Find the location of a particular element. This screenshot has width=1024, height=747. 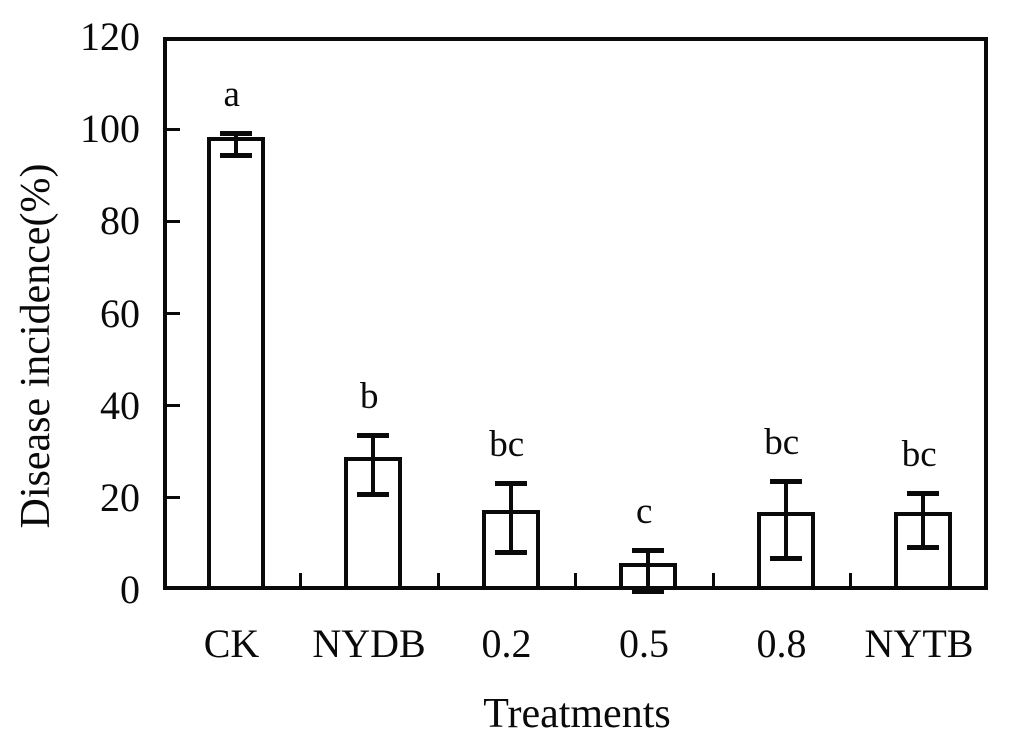

x-category-label: 0.8 is located at coordinates (781, 643).